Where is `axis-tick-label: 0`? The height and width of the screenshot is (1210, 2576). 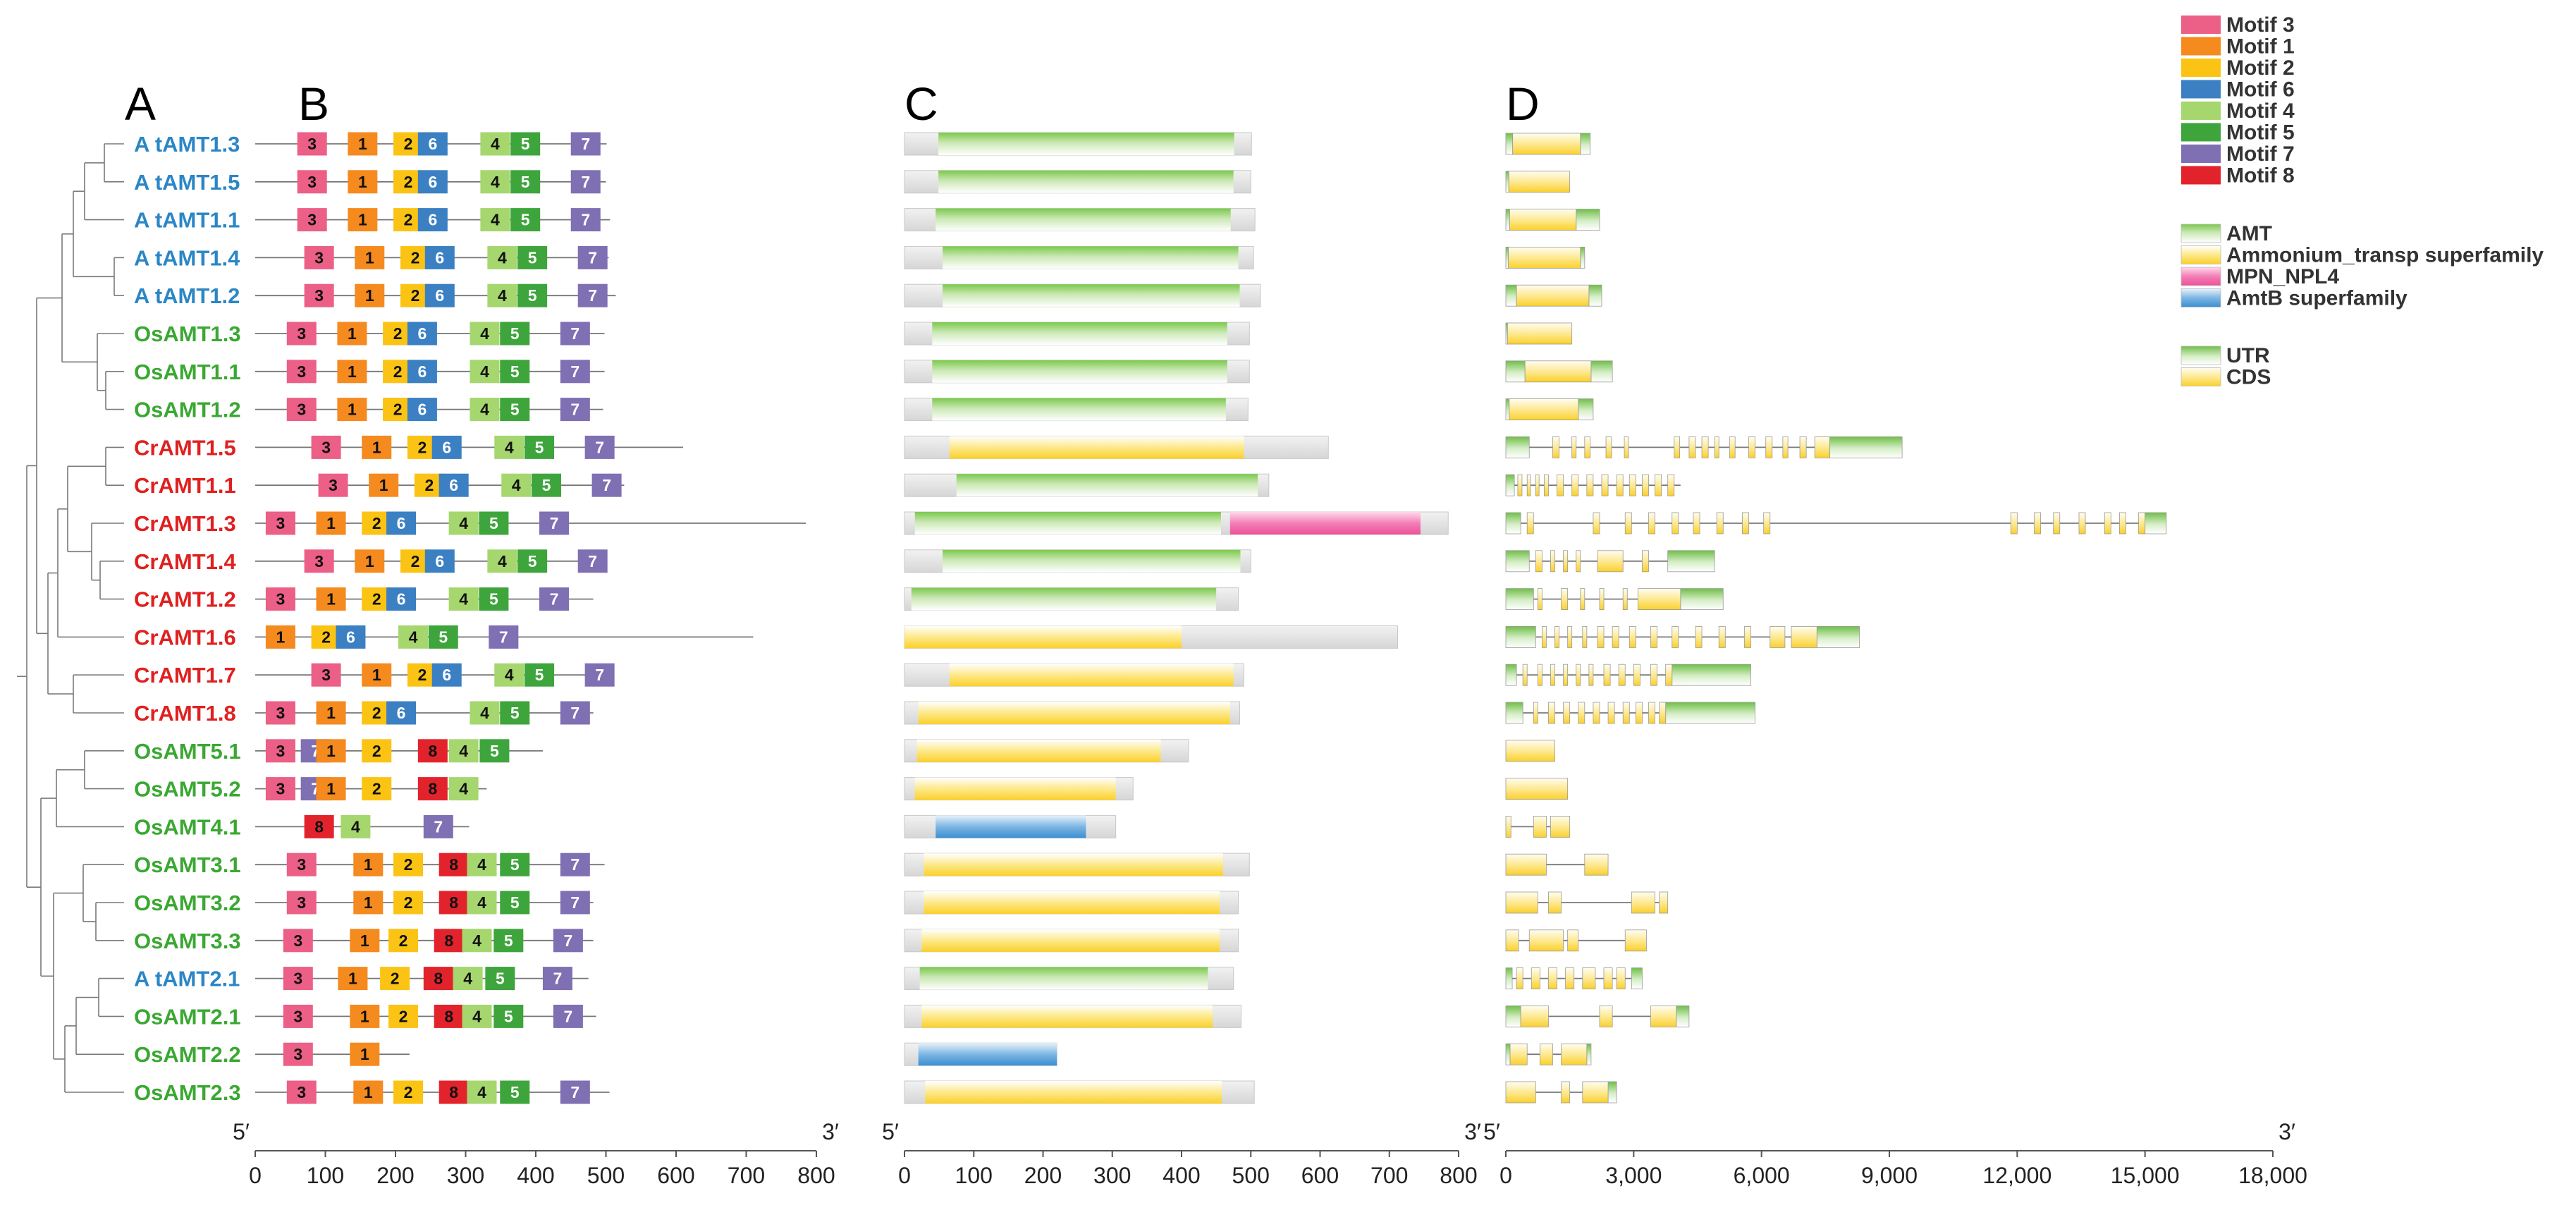 axis-tick-label: 0 is located at coordinates (255, 1175).